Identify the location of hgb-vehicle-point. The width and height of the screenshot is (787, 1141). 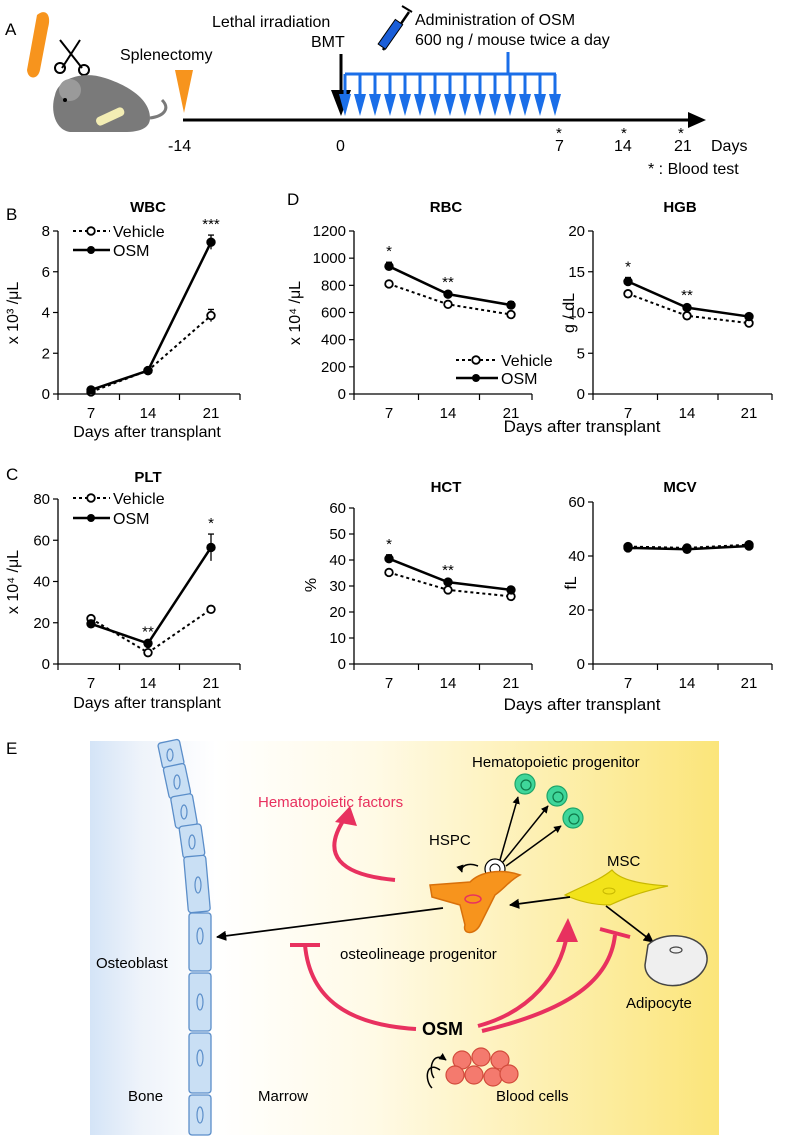
(628, 294).